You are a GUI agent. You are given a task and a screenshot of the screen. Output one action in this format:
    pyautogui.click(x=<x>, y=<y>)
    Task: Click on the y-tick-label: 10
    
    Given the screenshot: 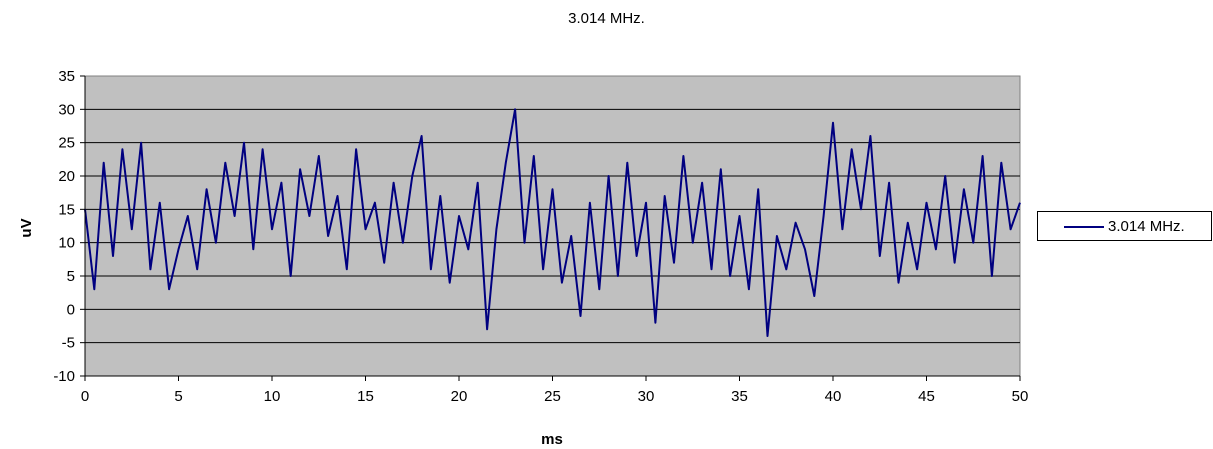 What is the action you would take?
    pyautogui.click(x=66, y=243)
    